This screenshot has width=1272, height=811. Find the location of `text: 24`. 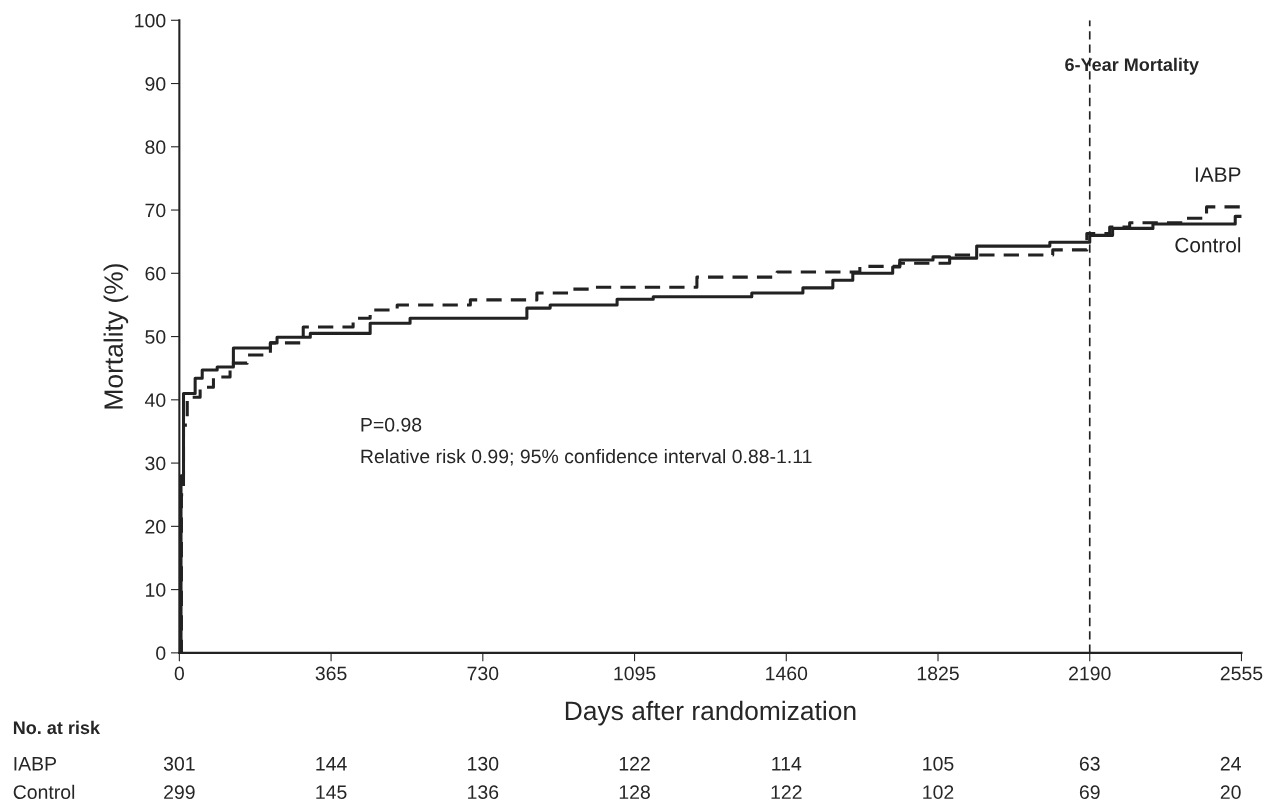

text: 24 is located at coordinates (1230, 763).